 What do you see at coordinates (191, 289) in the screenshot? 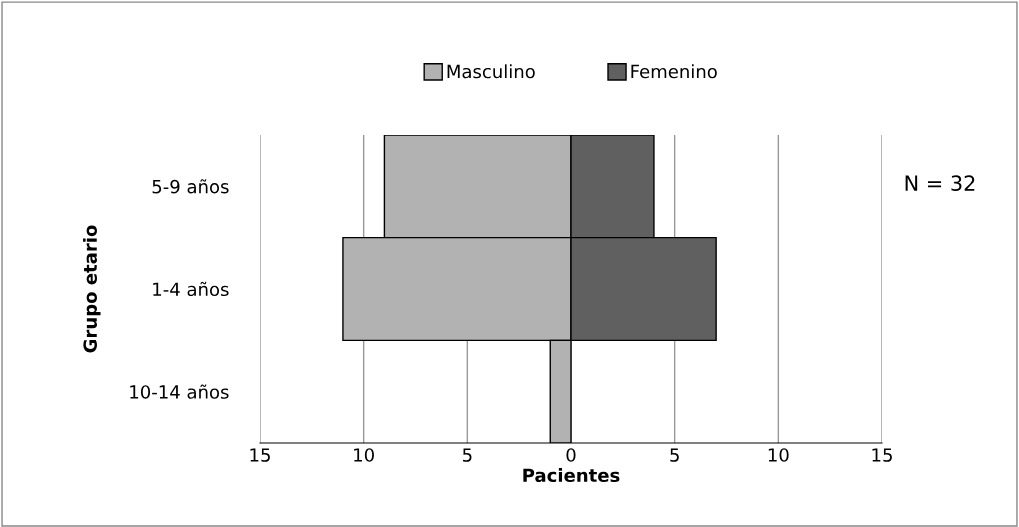
I see `y-tick-label: 1-4 años` at bounding box center [191, 289].